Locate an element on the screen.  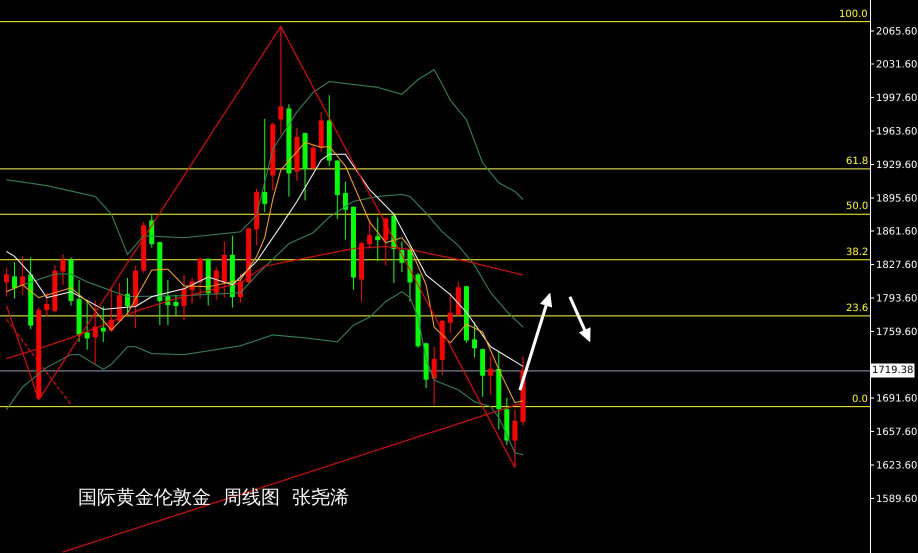
annotation: 23.6 is located at coordinates (857, 308).